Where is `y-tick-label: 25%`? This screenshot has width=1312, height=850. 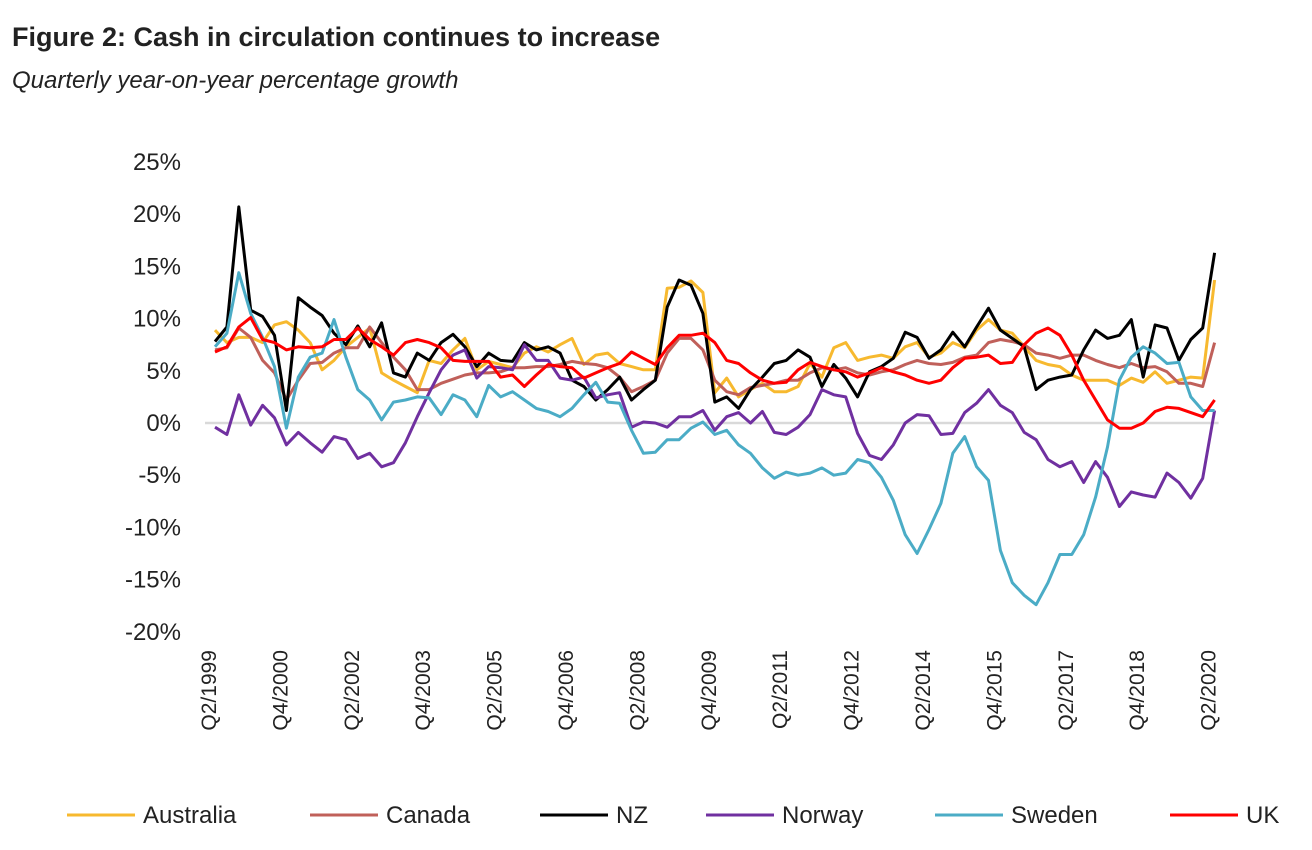
y-tick-label: 25% is located at coordinates (157, 162).